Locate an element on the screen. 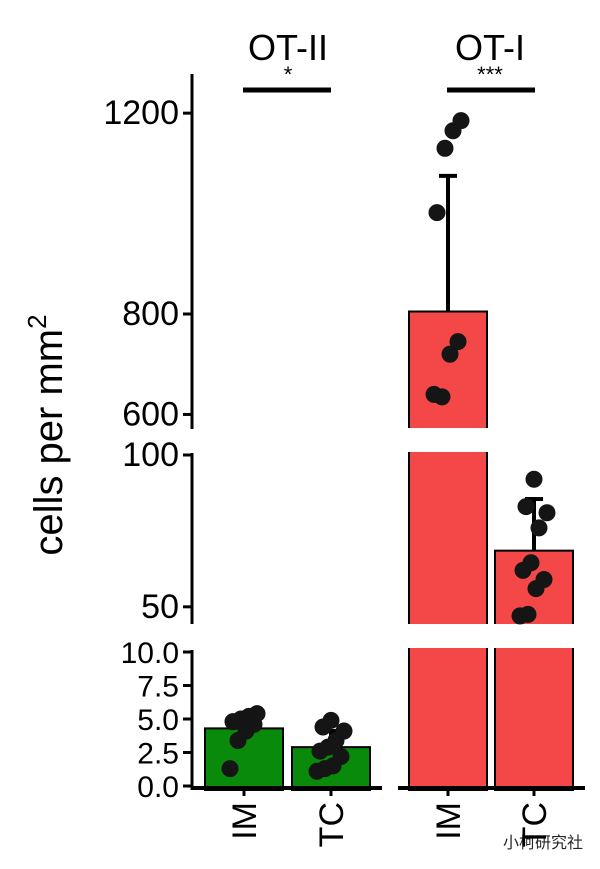 This screenshot has height=869, width=600. bar-ot-i-im is located at coordinates (448, 550).